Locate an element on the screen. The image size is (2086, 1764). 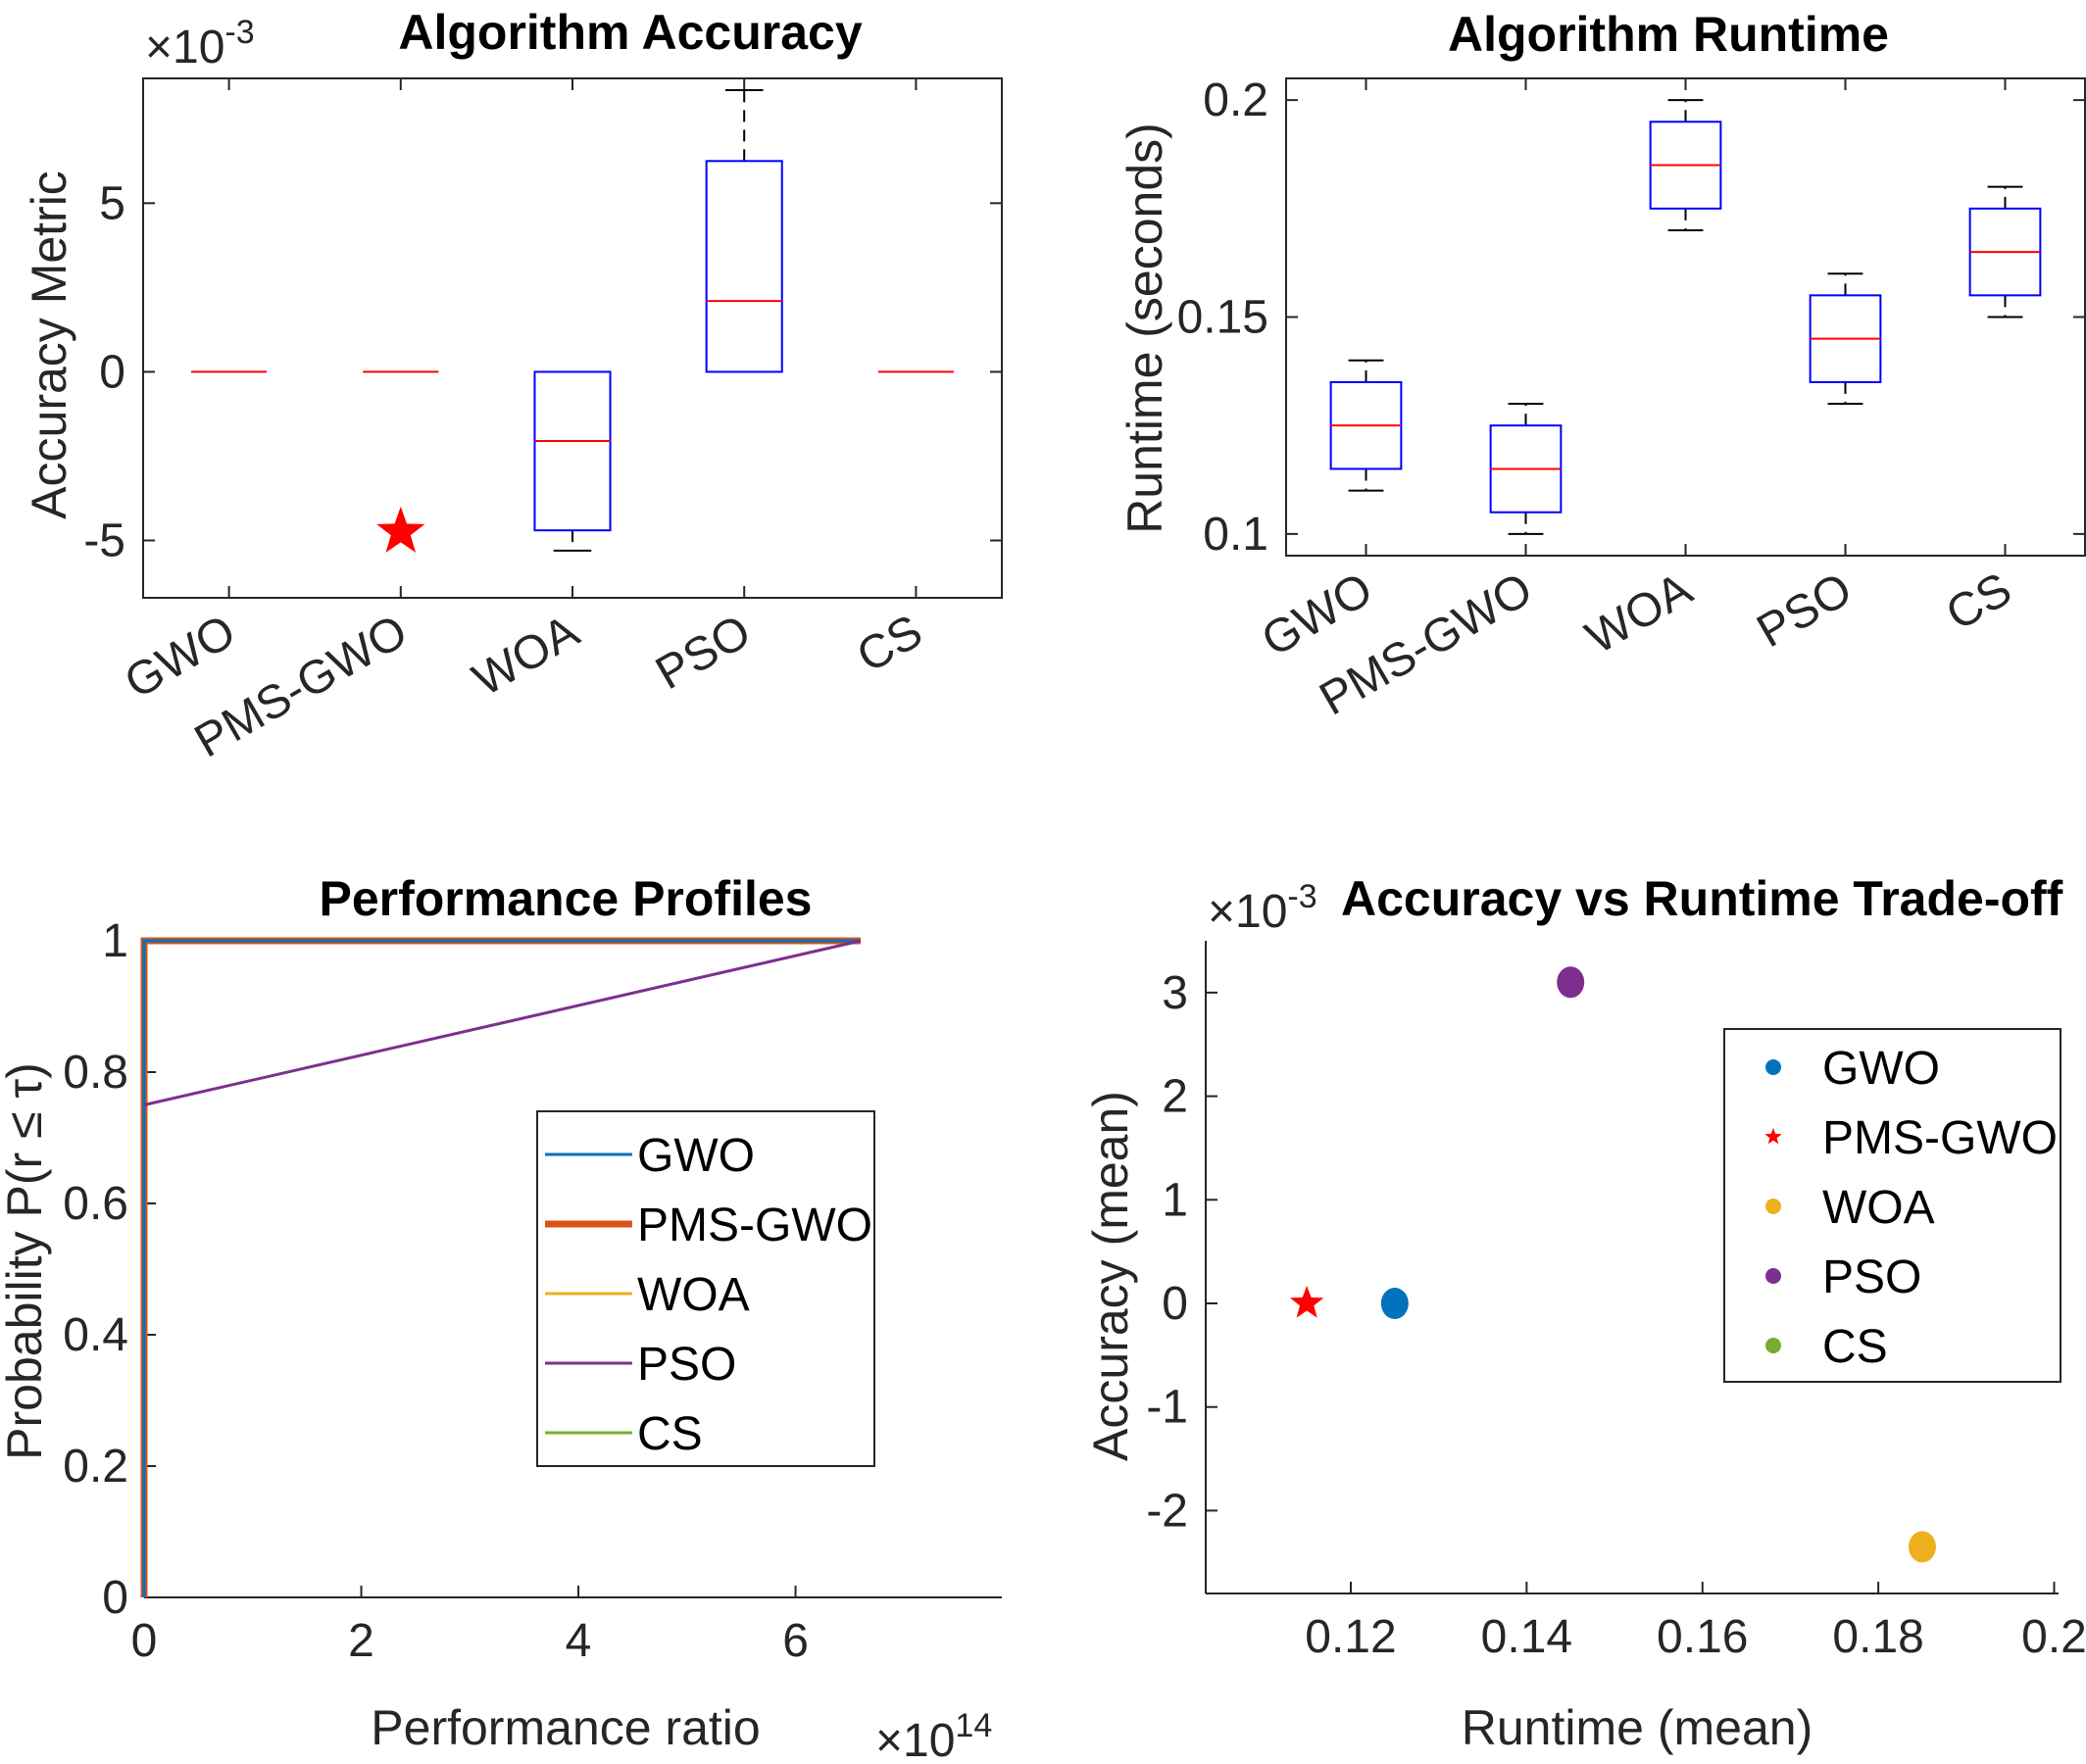
accuracy-x-tick-label: WOA is located at coordinates (526, 656).